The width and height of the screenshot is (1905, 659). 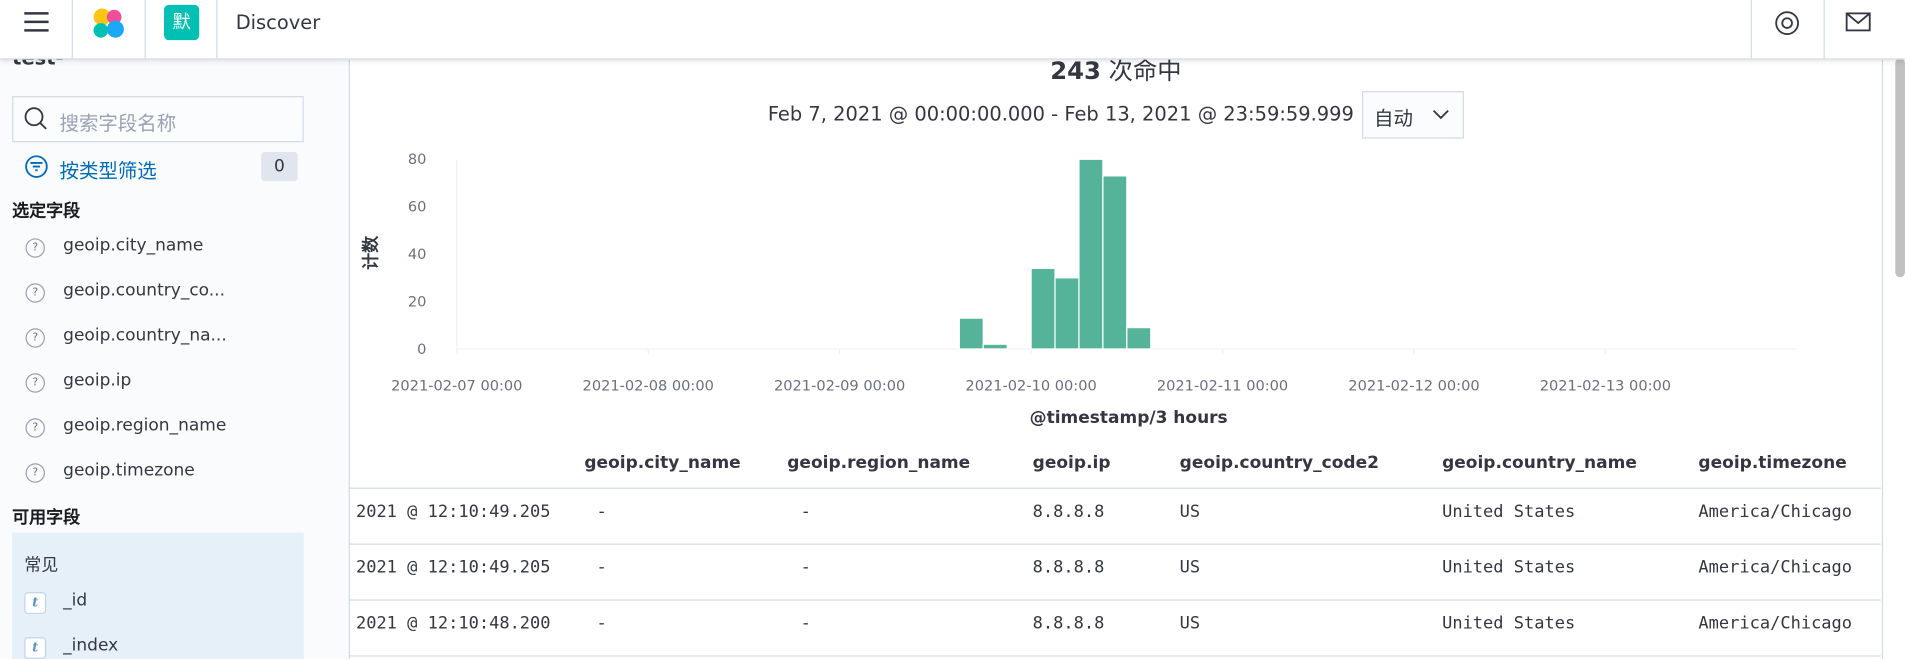 What do you see at coordinates (1075, 70) in the screenshot?
I see `hit-count: 243` at bounding box center [1075, 70].